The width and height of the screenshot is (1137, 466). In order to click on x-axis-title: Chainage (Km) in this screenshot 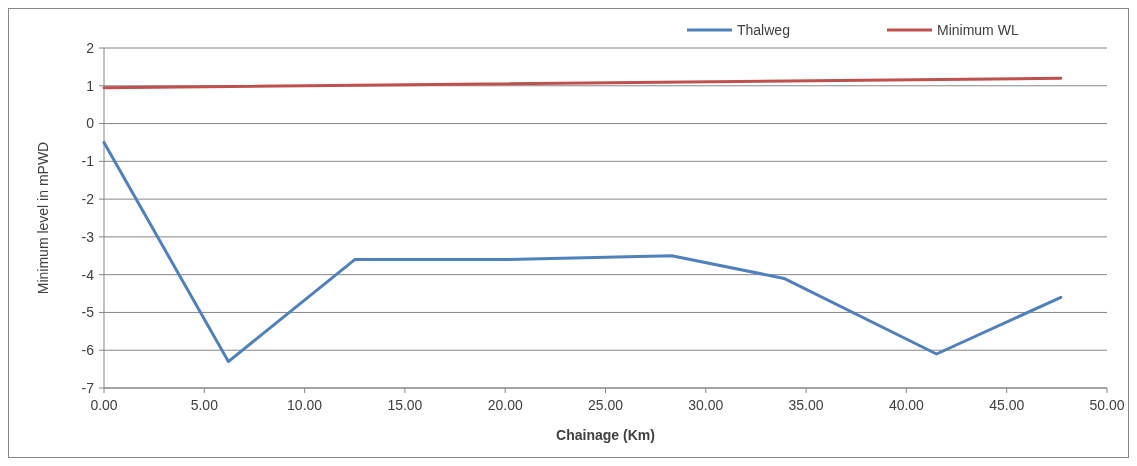, I will do `click(605, 435)`.